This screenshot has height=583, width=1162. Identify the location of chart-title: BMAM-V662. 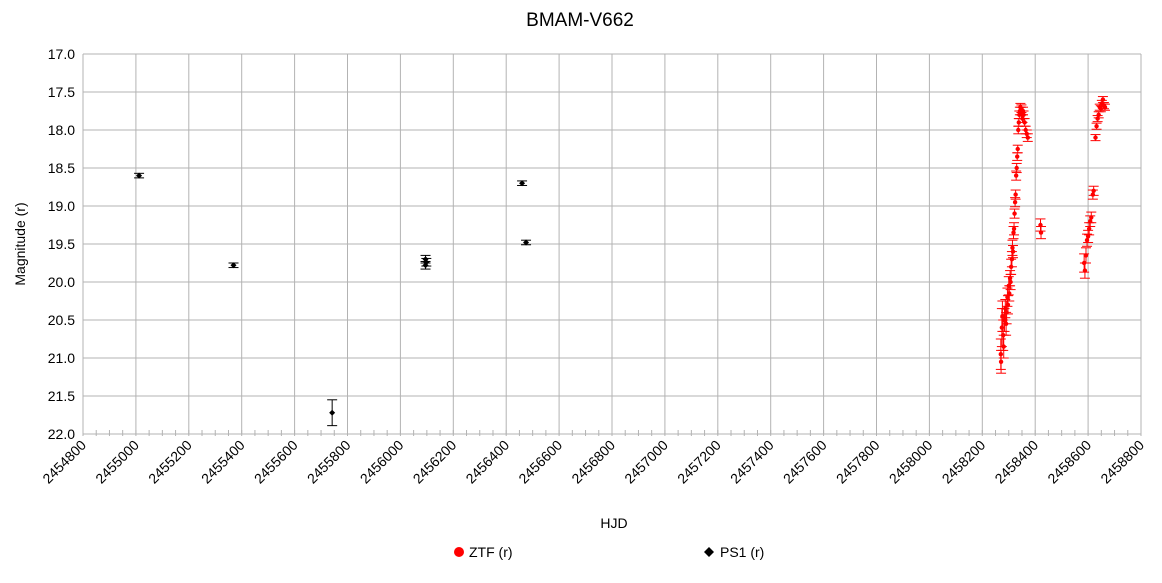
(580, 20).